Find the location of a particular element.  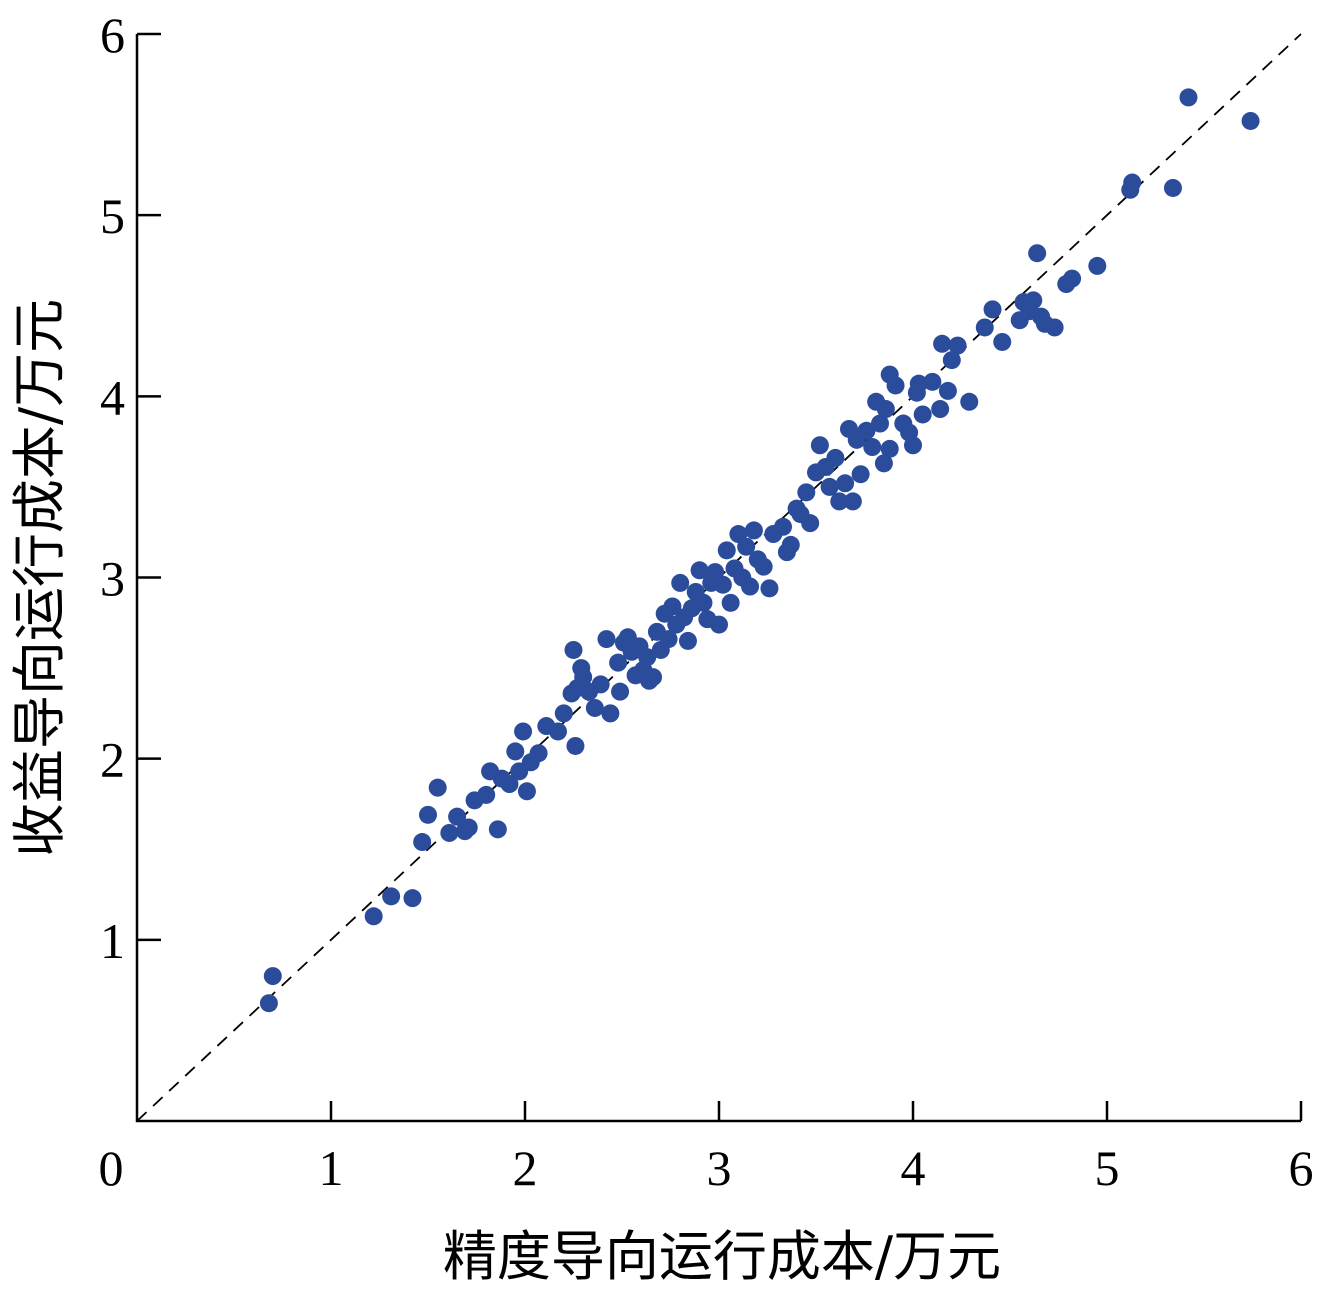

y-tick-label: 4 is located at coordinates (112, 397).